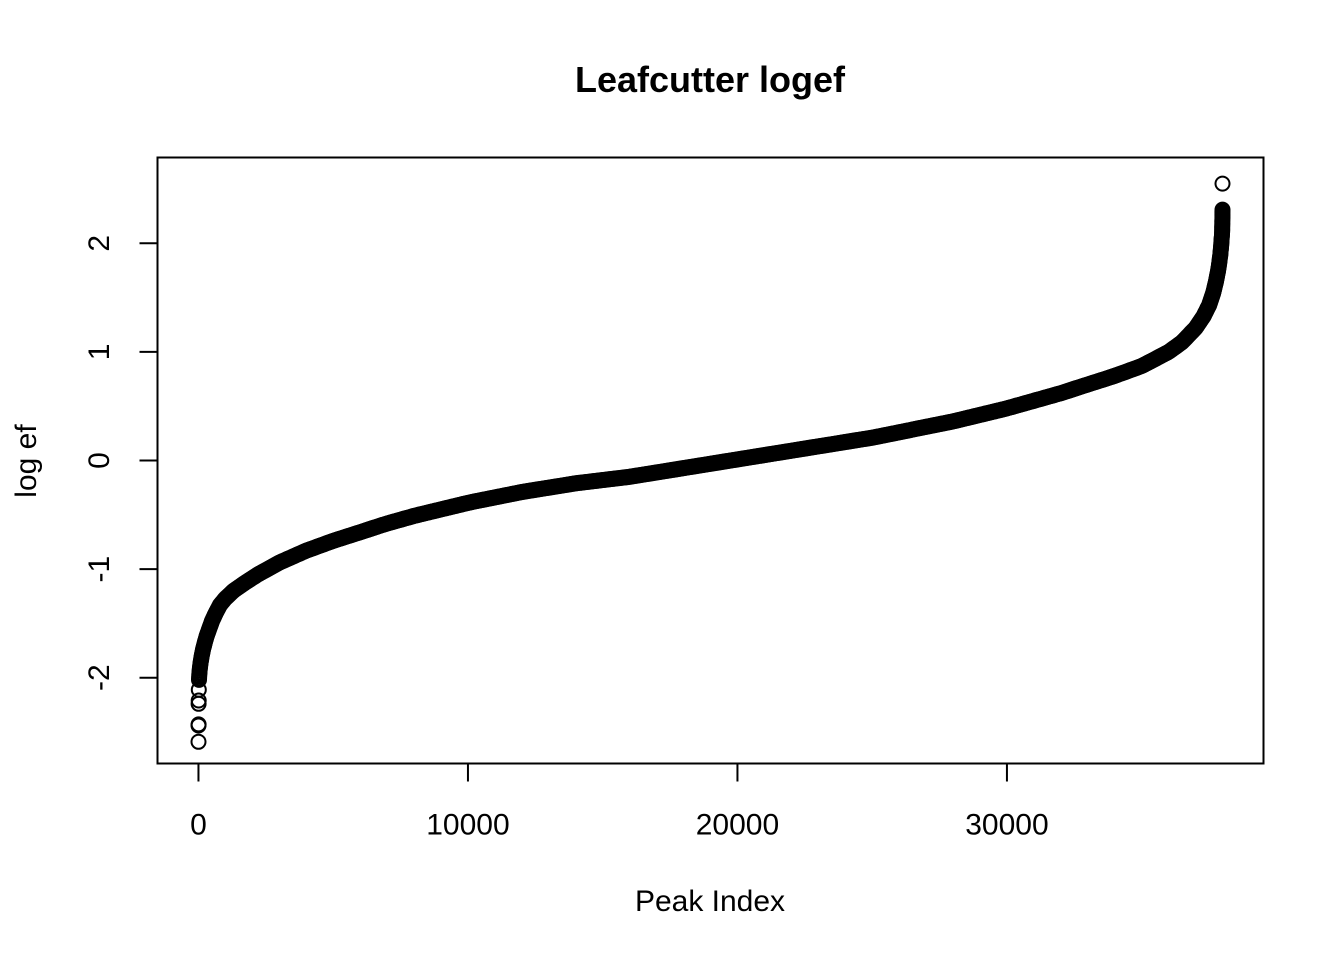 The image size is (1344, 960). What do you see at coordinates (710, 79) in the screenshot?
I see `chart-title: Leafcutter logef` at bounding box center [710, 79].